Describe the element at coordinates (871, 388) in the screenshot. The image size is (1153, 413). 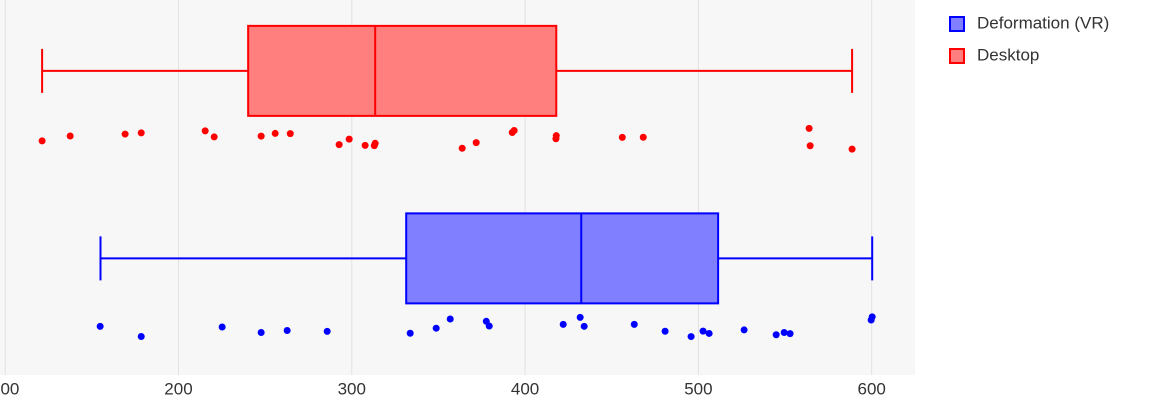
I see `x-tick-label: 600` at that location.